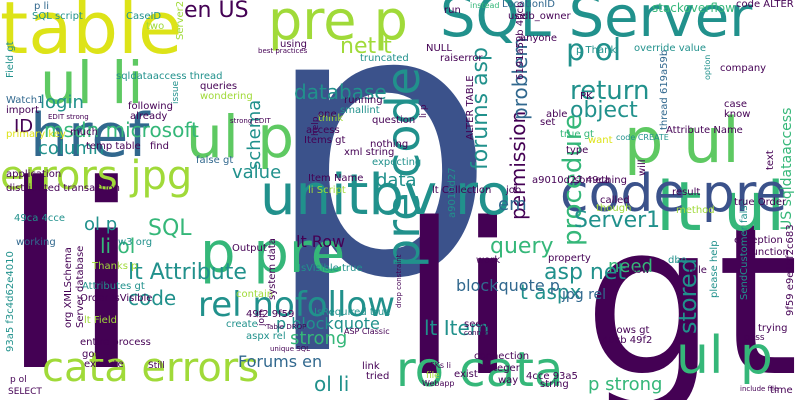  What do you see at coordinates (693, 8) in the screenshot?
I see `word: stackoverflow` at bounding box center [693, 8].